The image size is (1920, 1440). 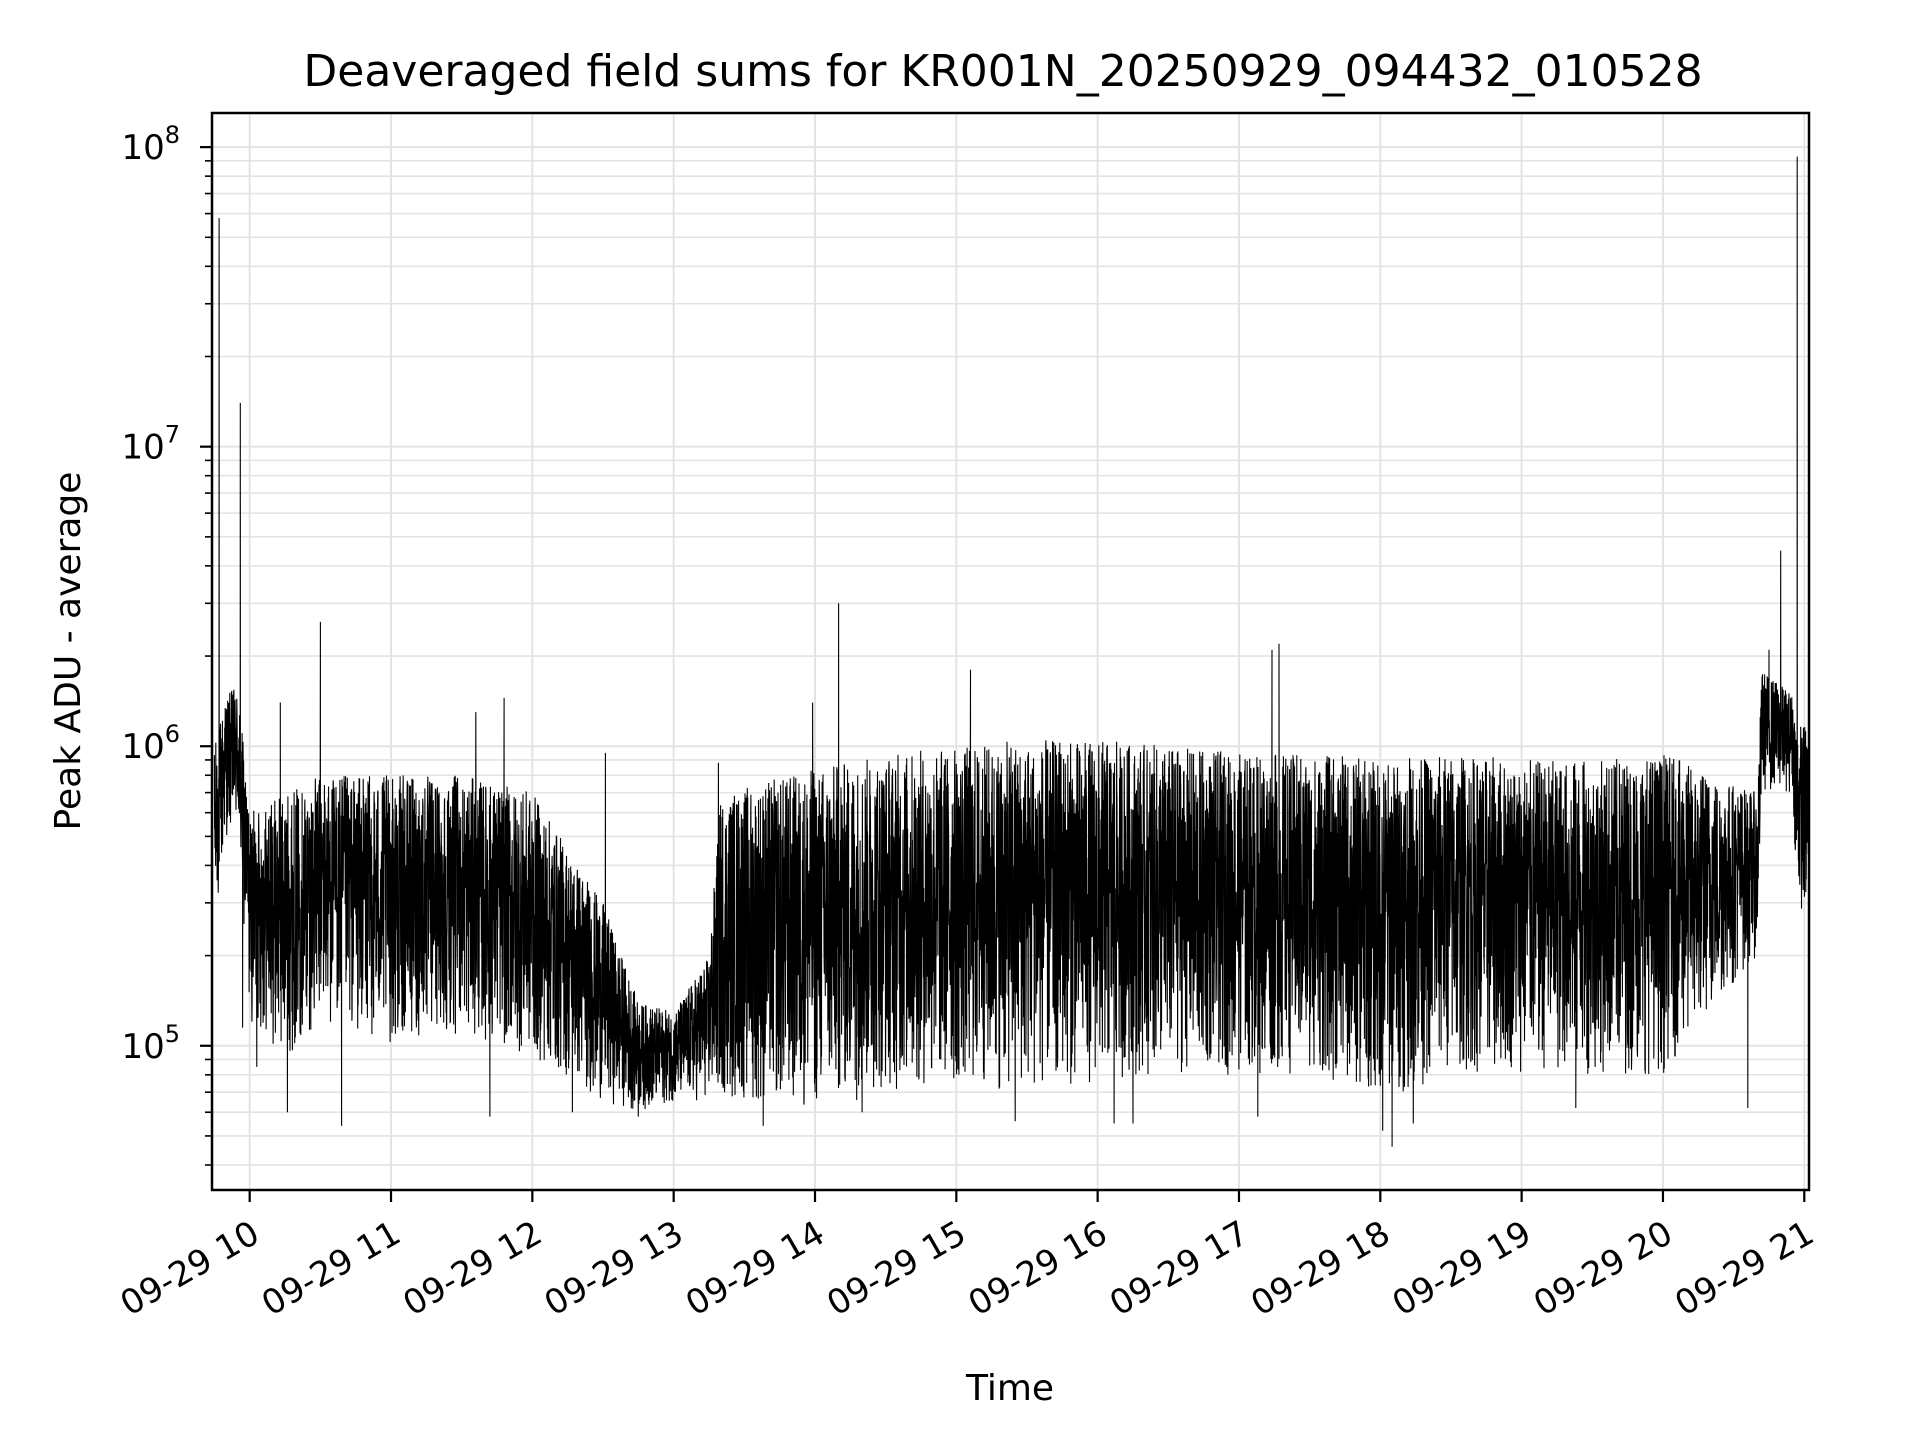 What do you see at coordinates (172, 135) in the screenshot?
I see `y-tick-label-exponent: 8` at bounding box center [172, 135].